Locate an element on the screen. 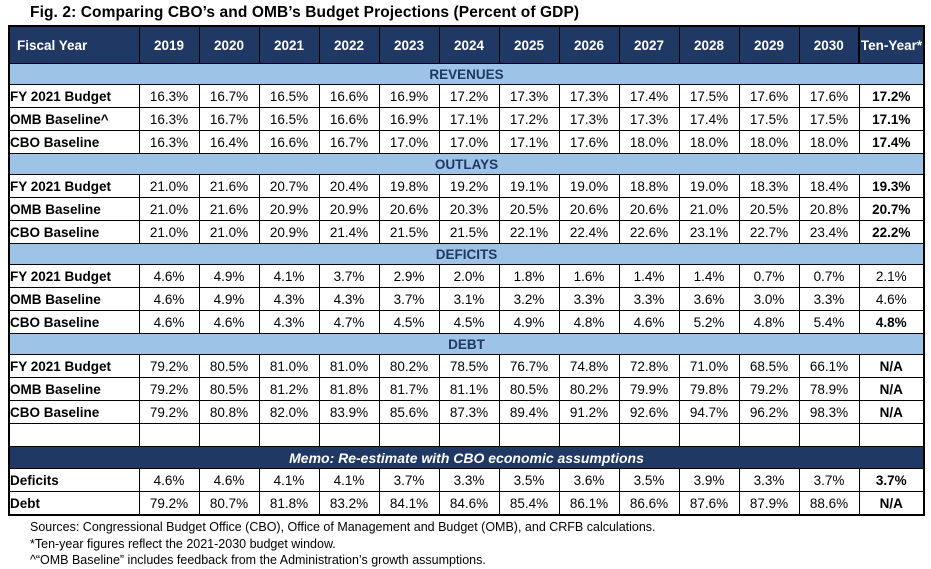 The height and width of the screenshot is (569, 931). ten-year-cell: 20.7% is located at coordinates (891, 209).